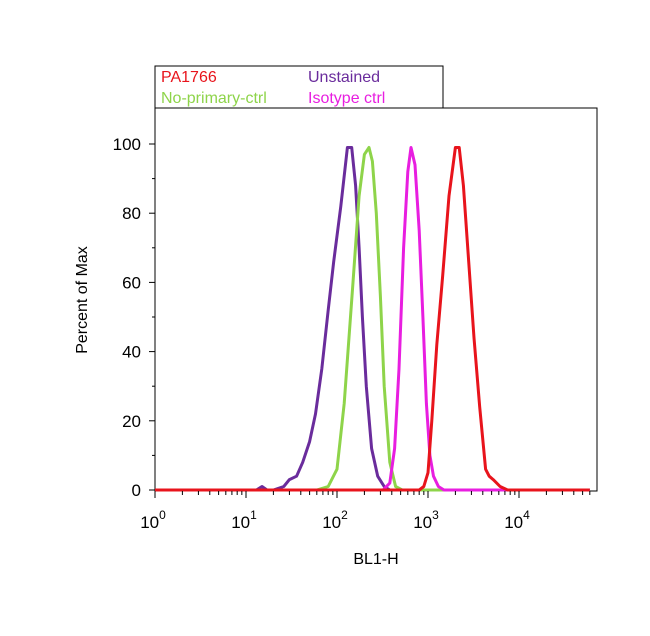 The height and width of the screenshot is (636, 650). What do you see at coordinates (346, 98) in the screenshot?
I see `legend-entry-isotype-ctrl: Isotype ctrl` at bounding box center [346, 98].